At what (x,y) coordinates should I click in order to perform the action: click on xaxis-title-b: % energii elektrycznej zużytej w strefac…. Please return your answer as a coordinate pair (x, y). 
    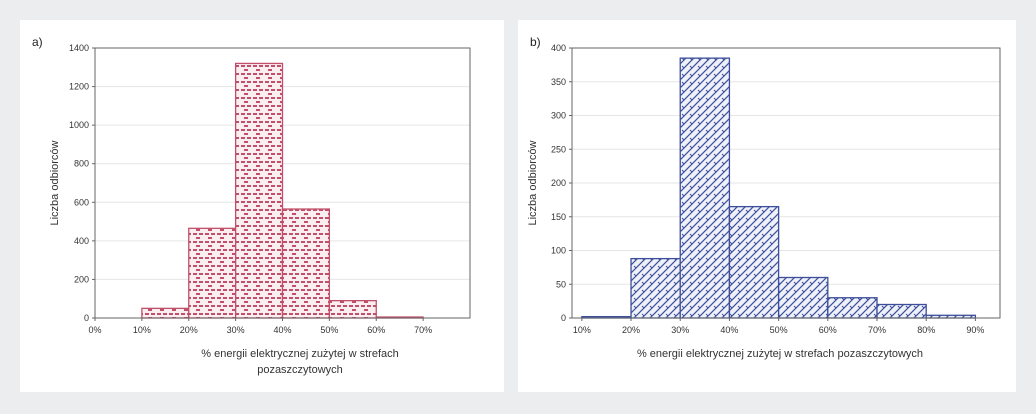
    Looking at the image, I should click on (780, 354).